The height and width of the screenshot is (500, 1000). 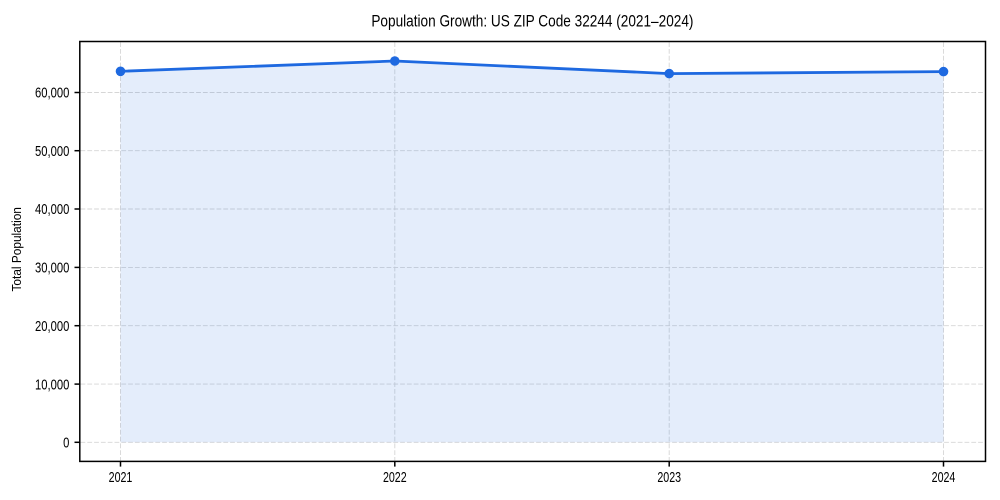 I want to click on svg-text: Total Population, so click(x=17, y=249).